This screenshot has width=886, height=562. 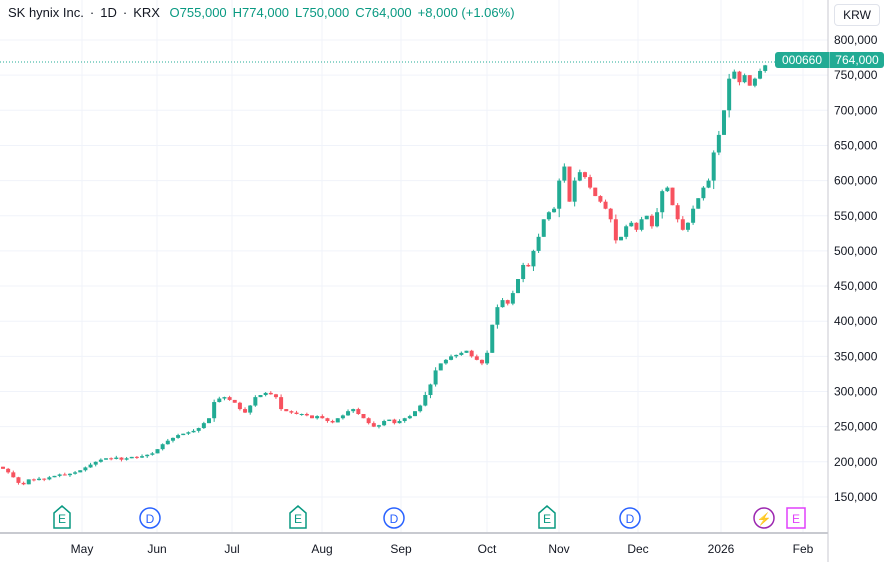 I want to click on time-tick: Nov, so click(x=558, y=549).